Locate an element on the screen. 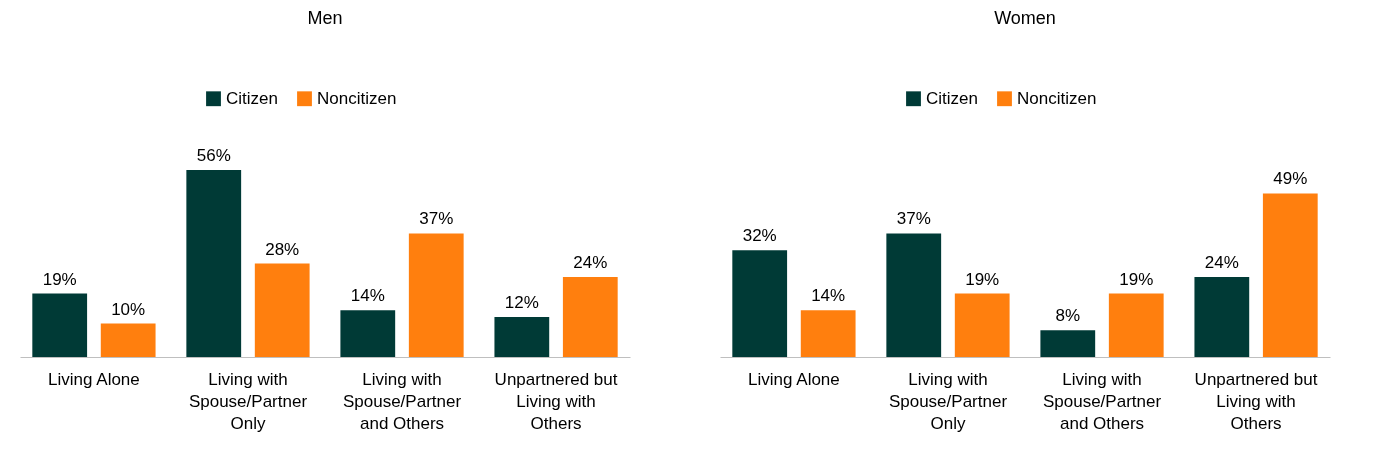 The image size is (1381, 454). chart-title: Men is located at coordinates (325, 18).